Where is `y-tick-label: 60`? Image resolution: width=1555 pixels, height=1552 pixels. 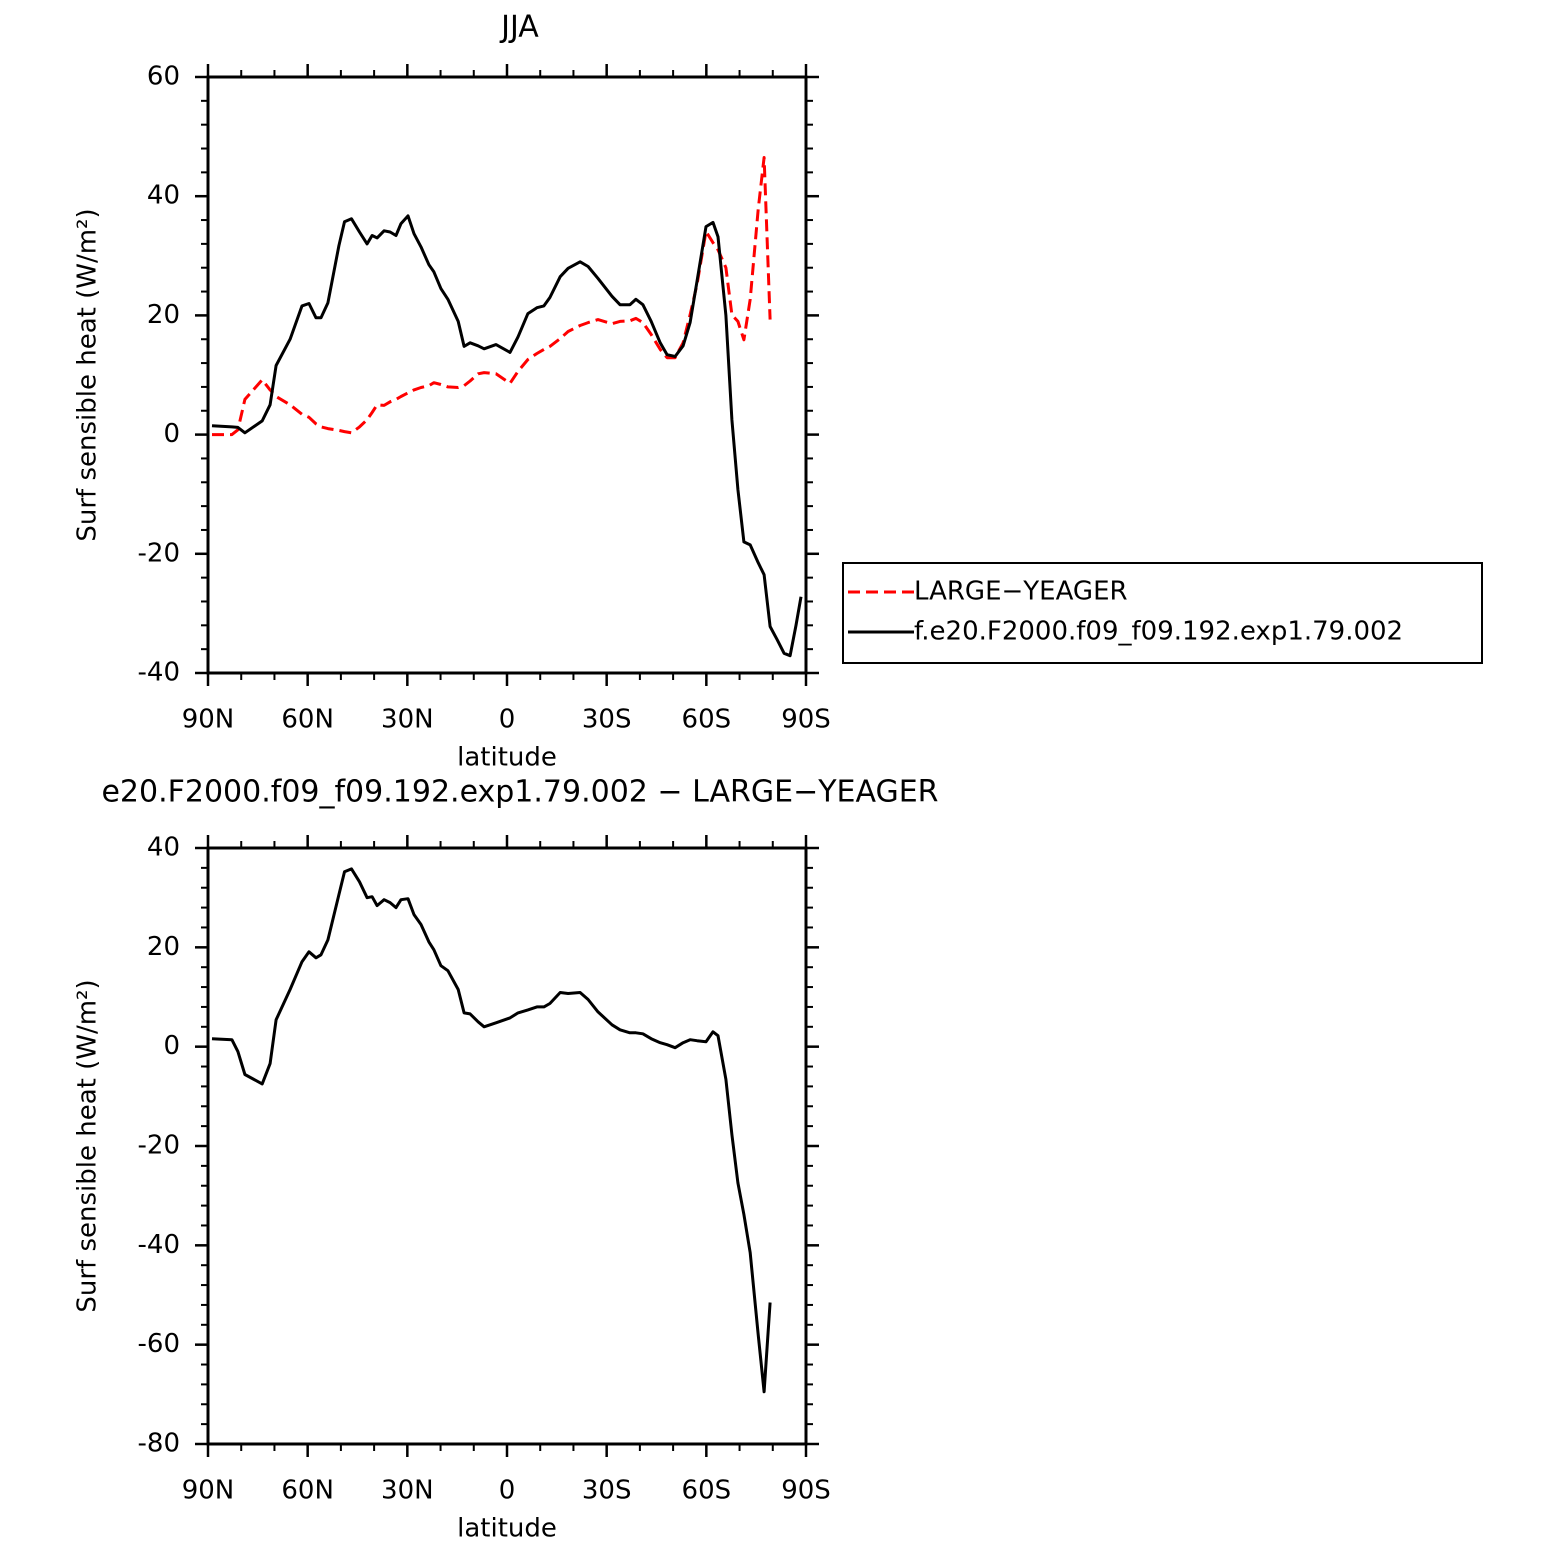
y-tick-label: 60 is located at coordinates (163, 77).